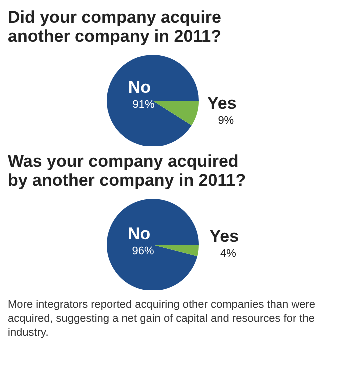 This screenshot has width=350, height=368. What do you see at coordinates (143, 105) in the screenshot?
I see `data-label: 91%` at bounding box center [143, 105].